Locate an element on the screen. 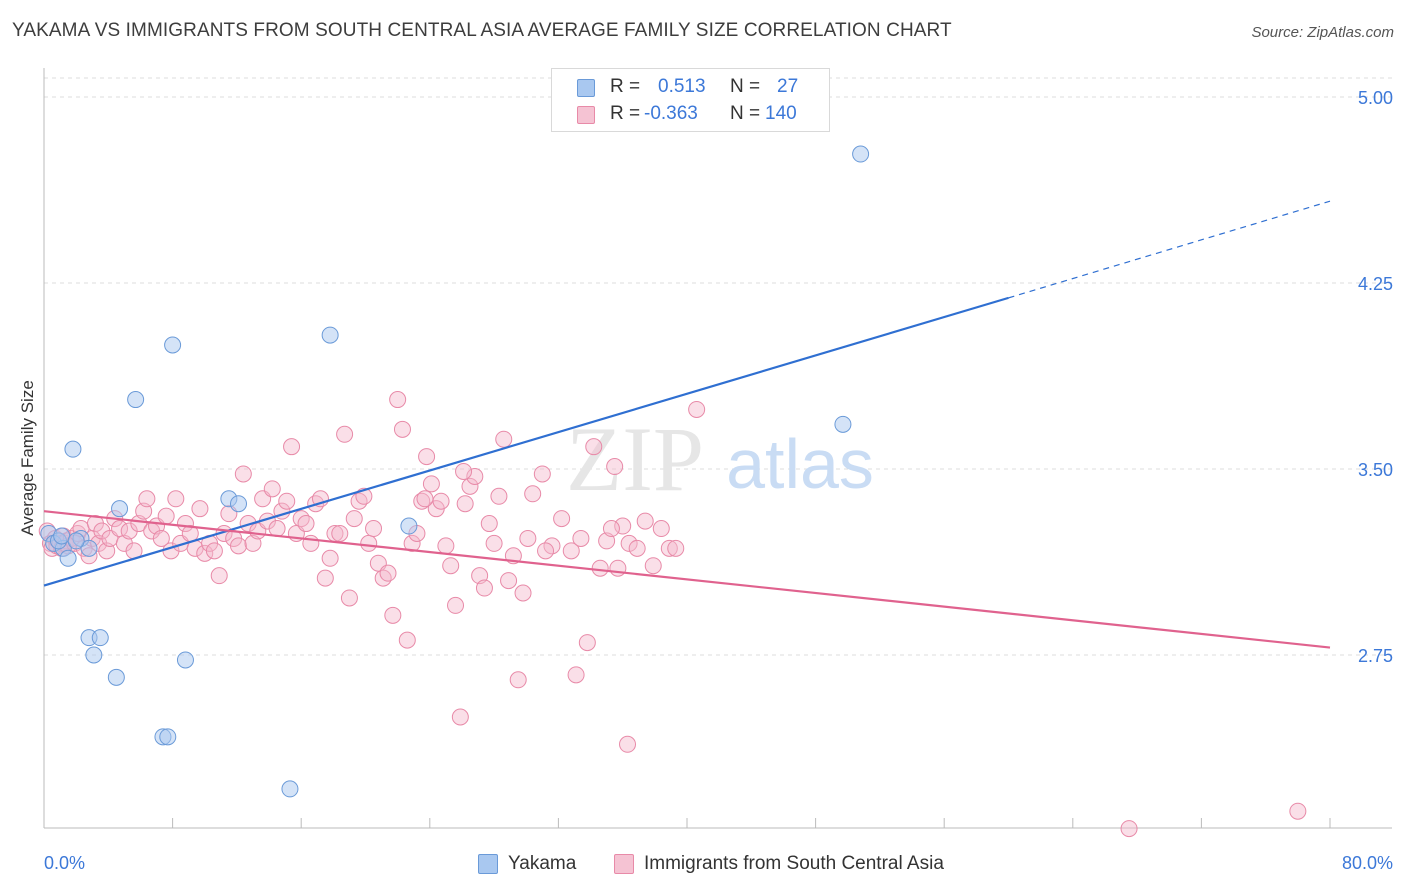 The height and width of the screenshot is (892, 1406). legend-row-immigrants: R = -0.363 N = 140 is located at coordinates (690, 114).